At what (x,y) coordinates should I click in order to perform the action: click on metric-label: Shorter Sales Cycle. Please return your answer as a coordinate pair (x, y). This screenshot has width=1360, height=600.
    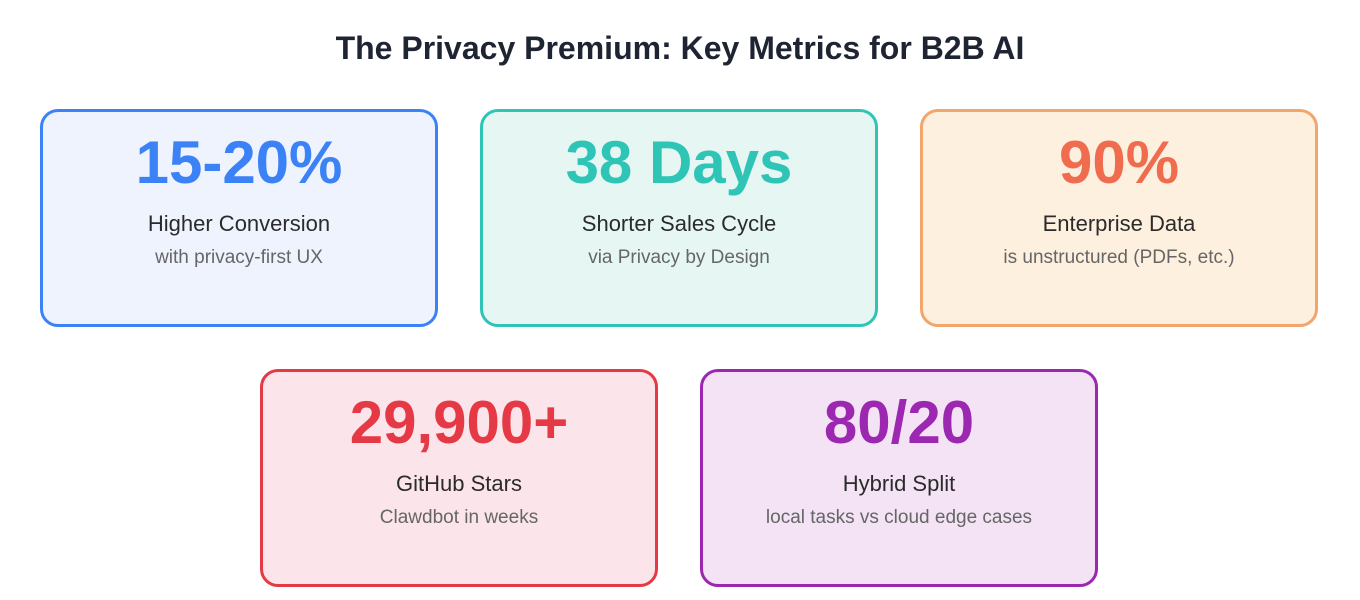
    Looking at the image, I should click on (679, 223).